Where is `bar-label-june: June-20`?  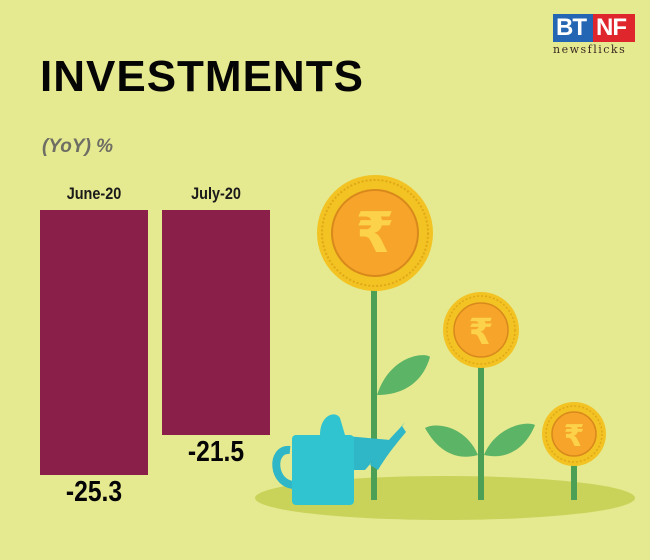 bar-label-june: June-20 is located at coordinates (94, 193).